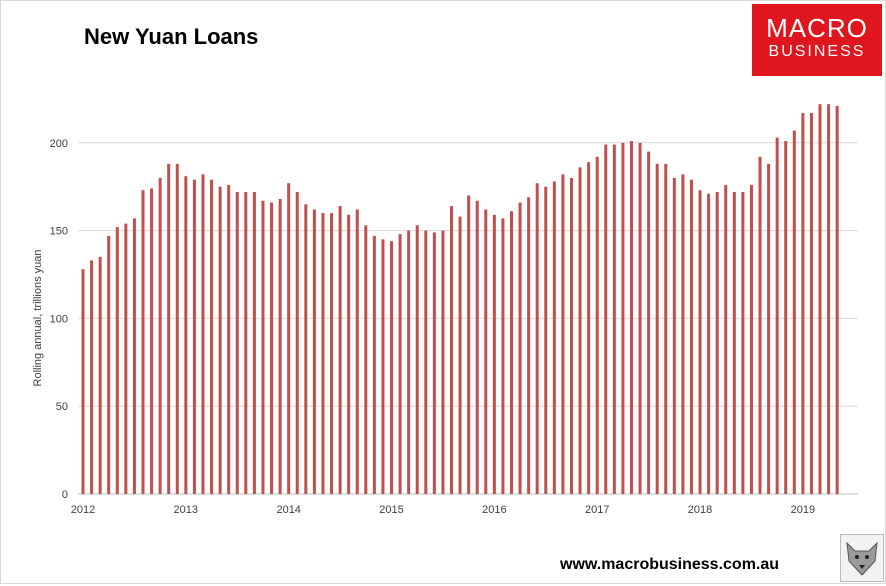 The height and width of the screenshot is (586, 886). I want to click on x-tick-label: 2019, so click(803, 510).